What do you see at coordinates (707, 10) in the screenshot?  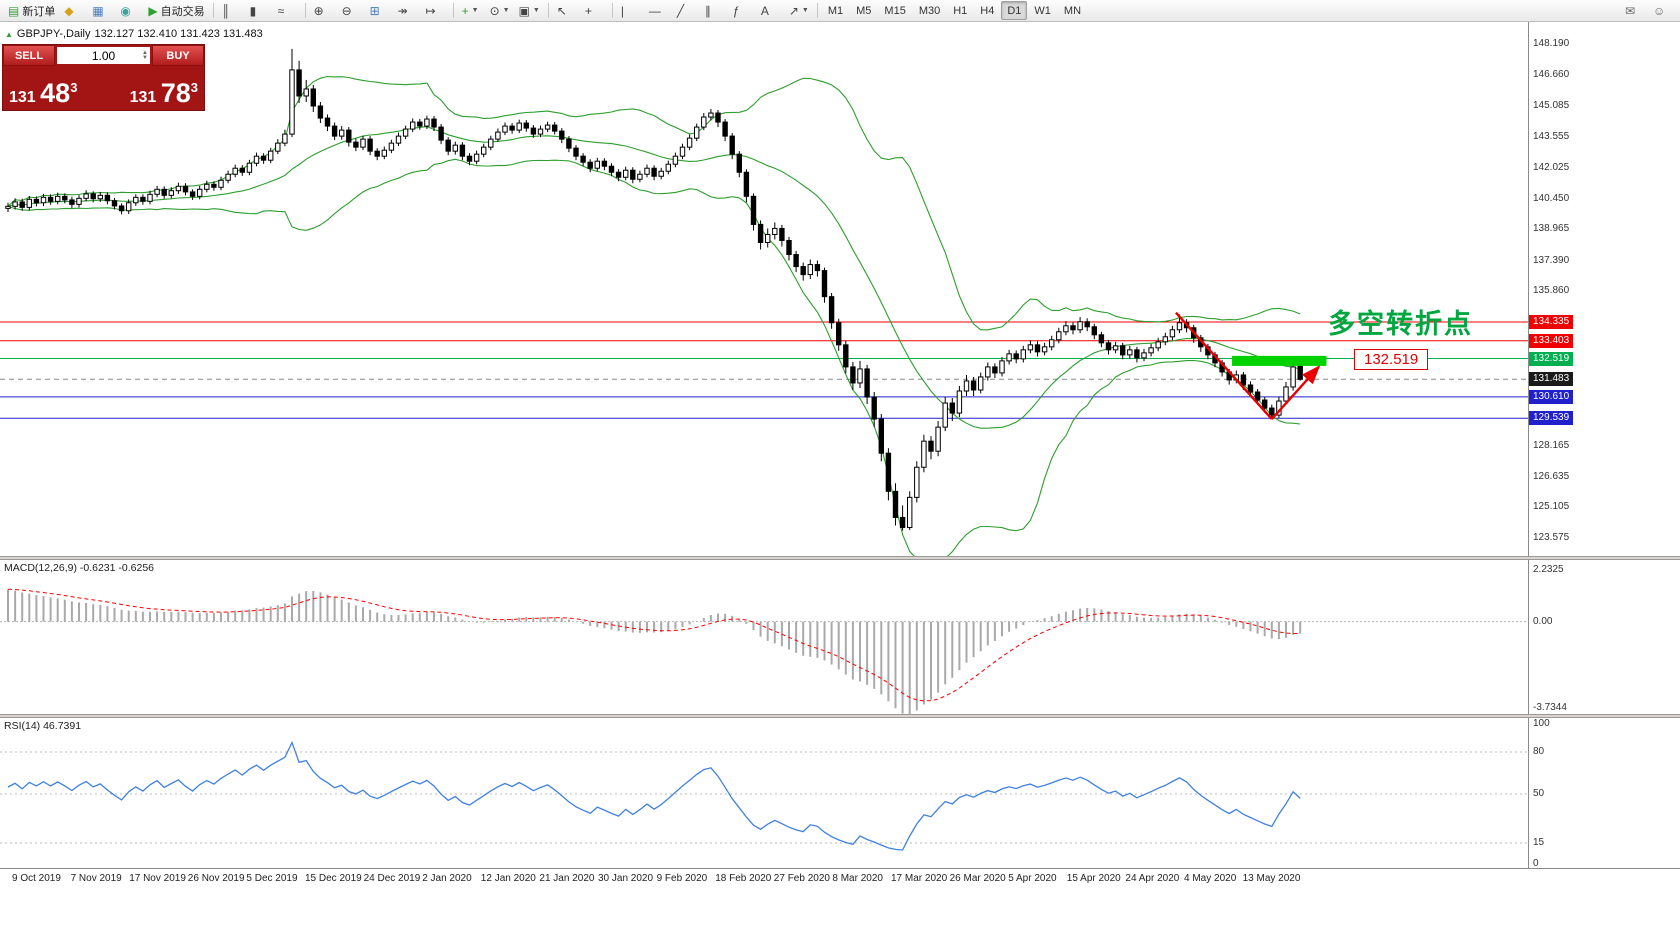 I see `channel-icon: ∥` at bounding box center [707, 10].